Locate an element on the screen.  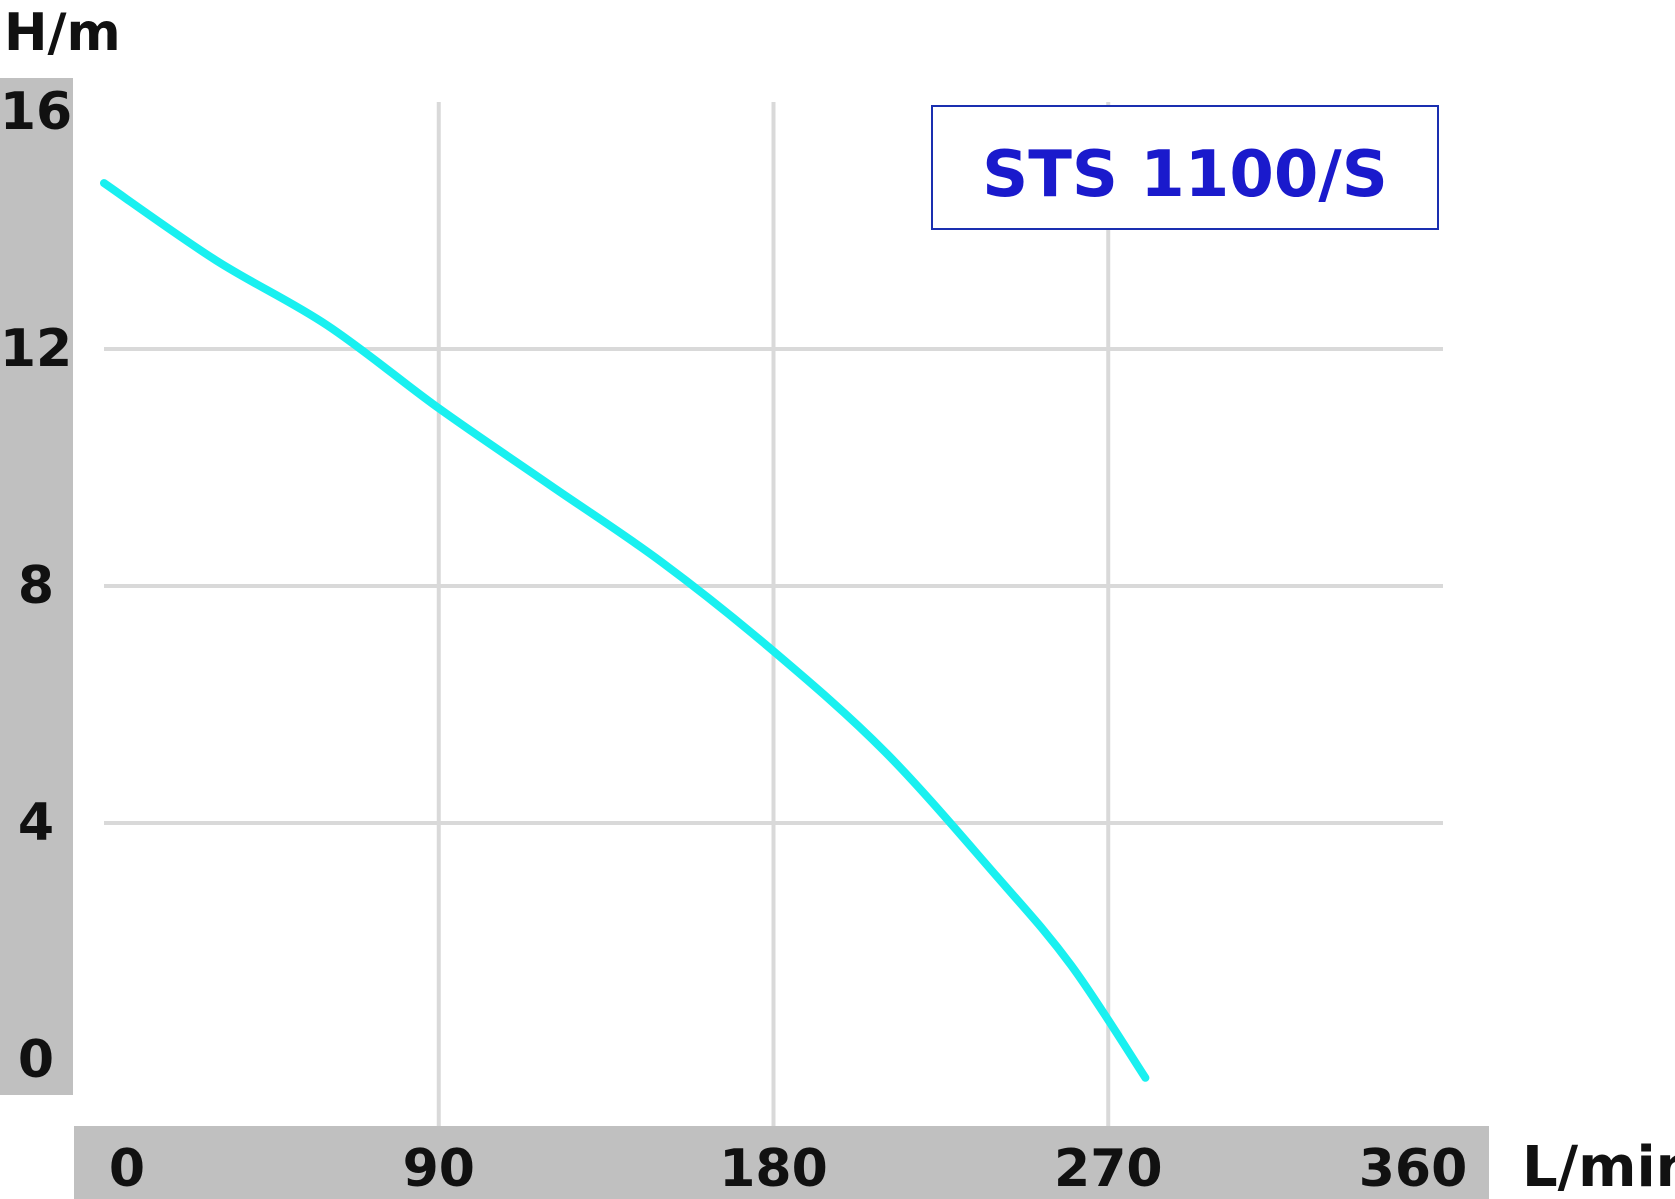
legend-frame is located at coordinates (1185, 167).